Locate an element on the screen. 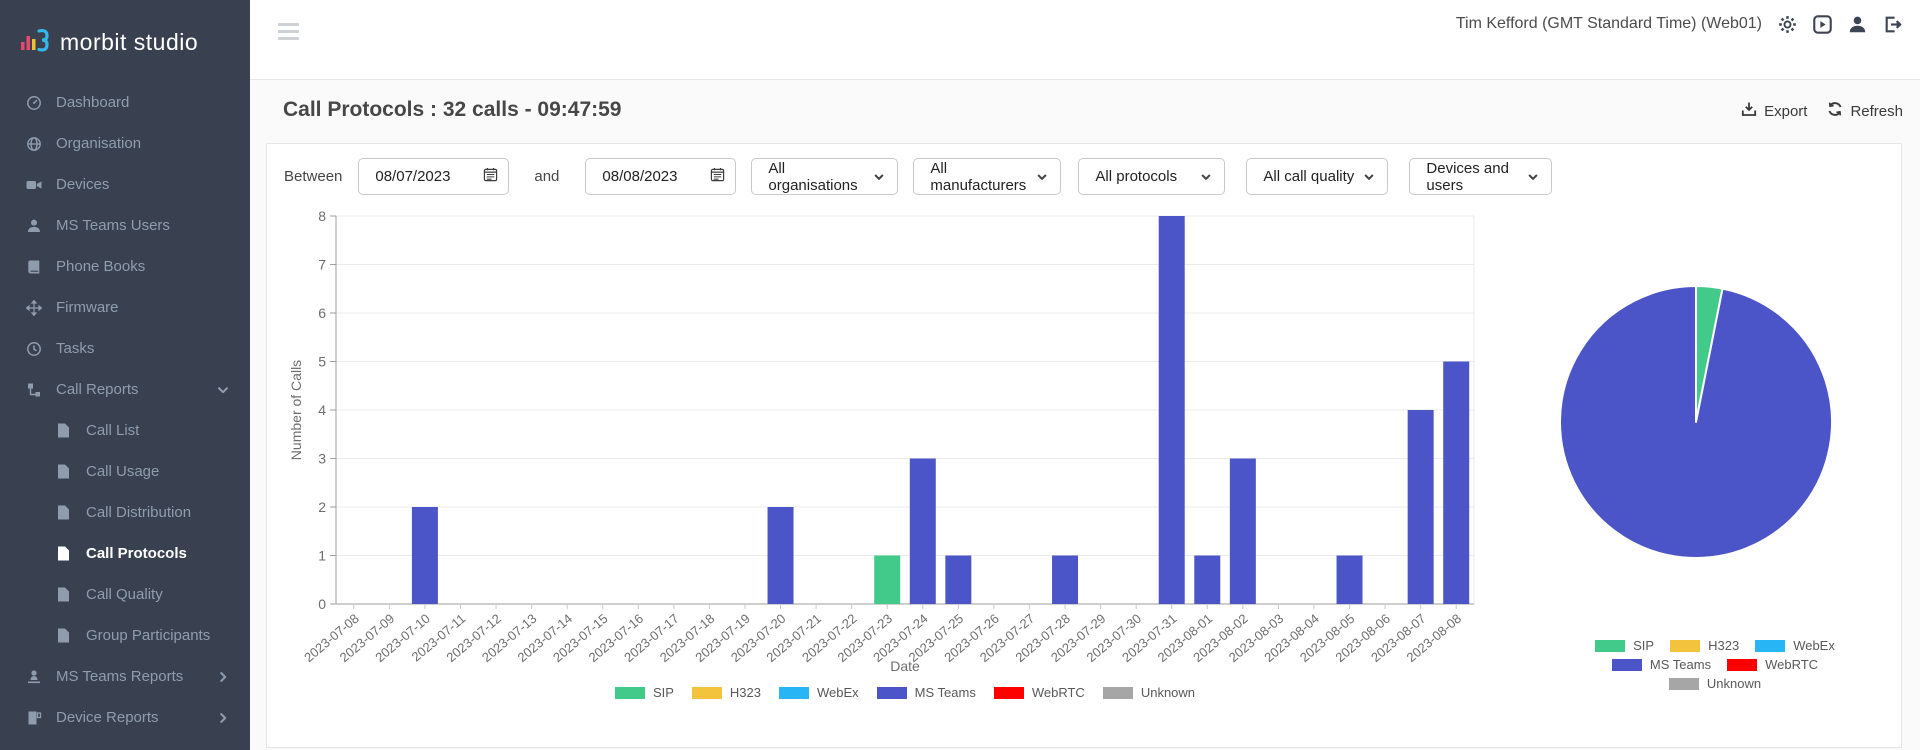  select-value: All call quality is located at coordinates (1309, 176).